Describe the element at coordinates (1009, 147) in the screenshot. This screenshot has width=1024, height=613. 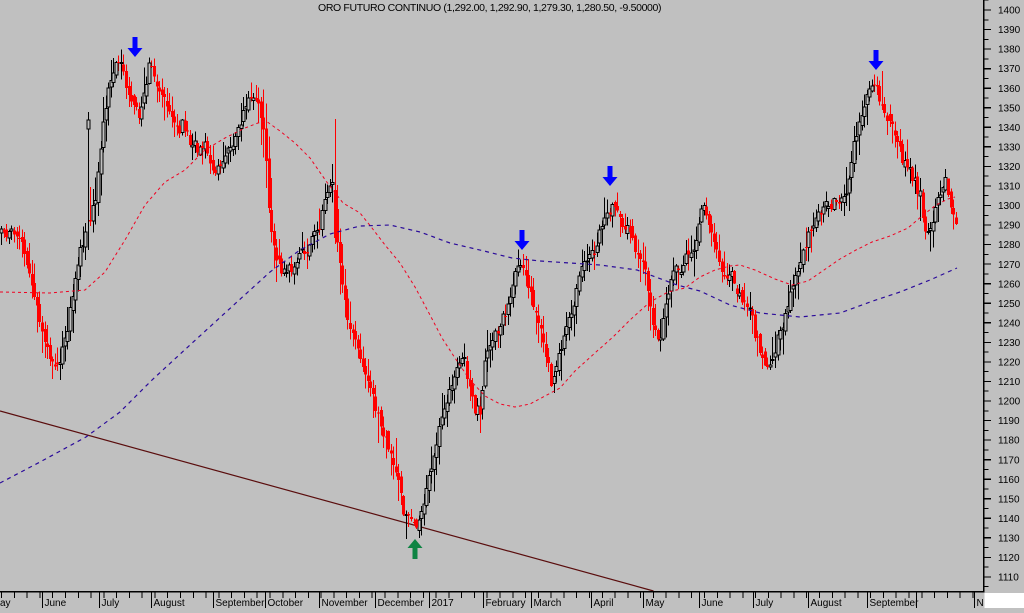
I see `svg-text: 1330` at that location.